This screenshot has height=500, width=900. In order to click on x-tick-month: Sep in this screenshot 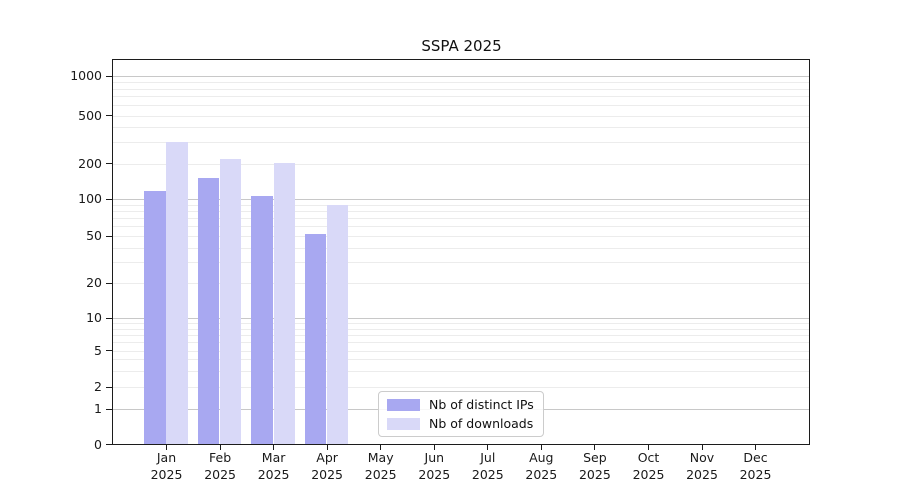, I will do `click(595, 457)`.